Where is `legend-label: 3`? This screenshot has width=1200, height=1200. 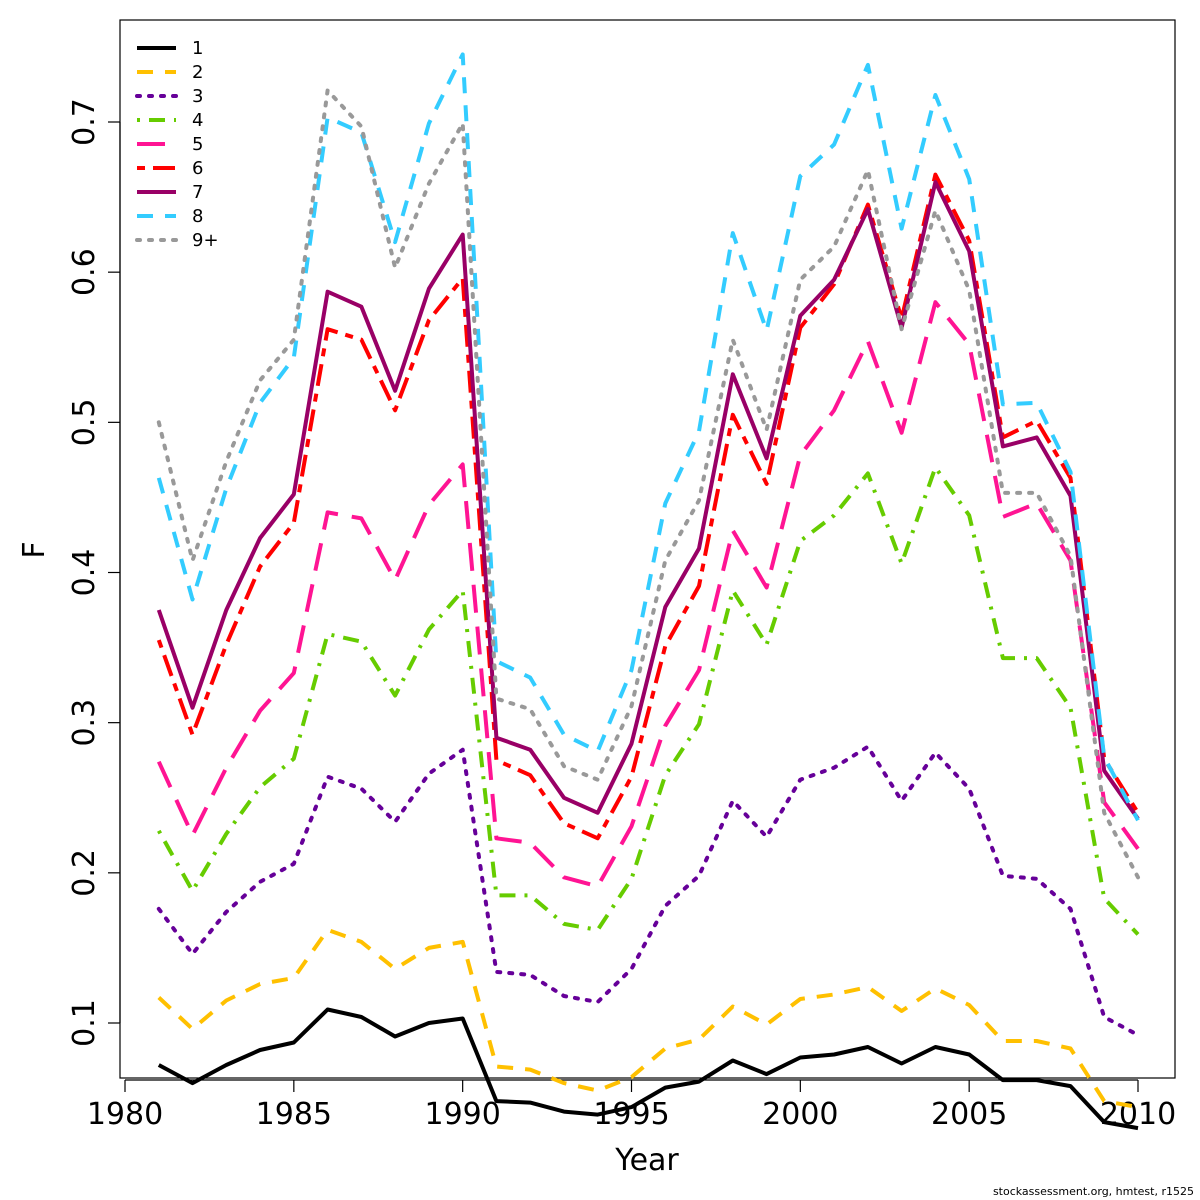 legend-label: 3 is located at coordinates (197, 96).